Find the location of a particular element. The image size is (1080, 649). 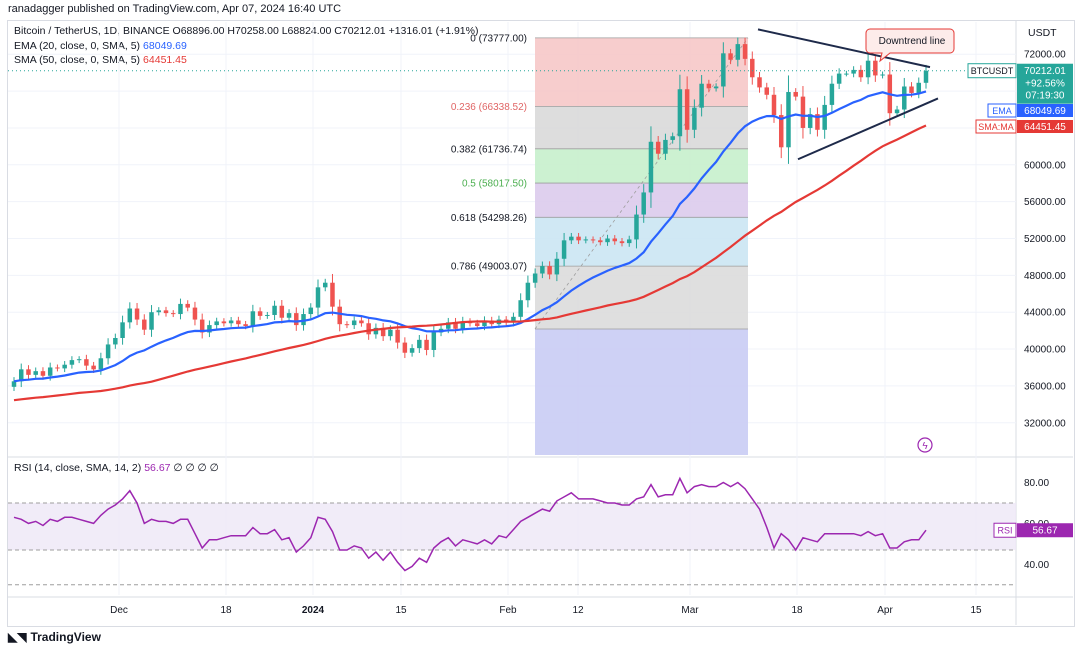

rsi-tag: RSI is located at coordinates (1004, 531).